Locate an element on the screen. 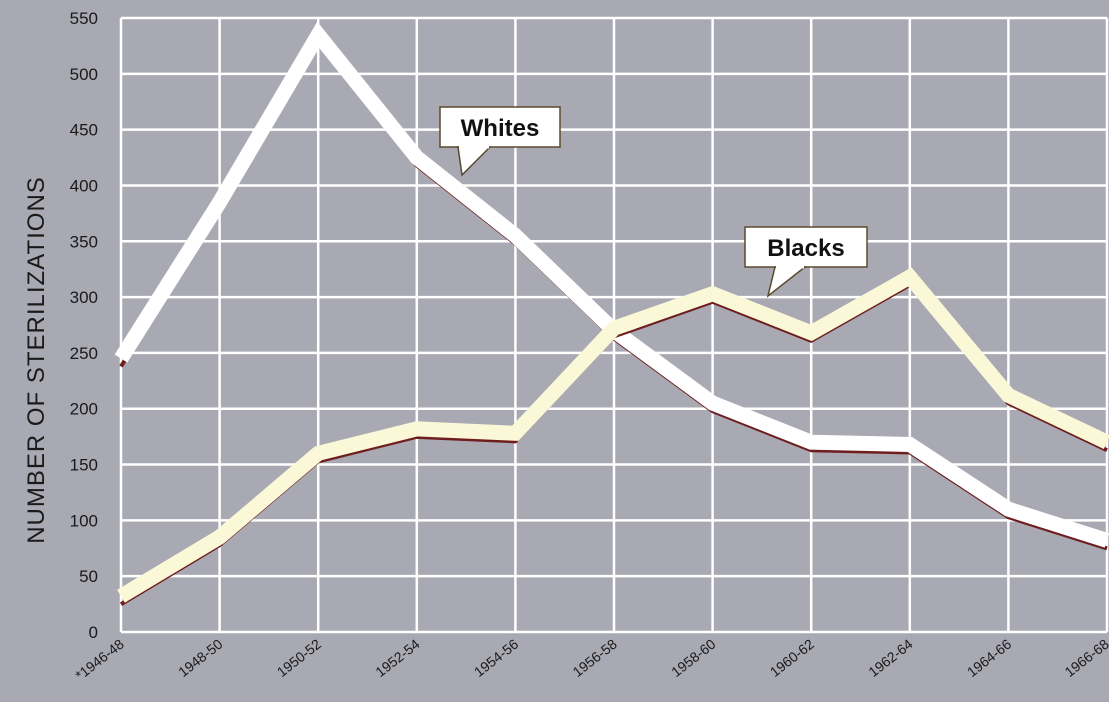 The width and height of the screenshot is (1109, 702). x-tick-label: 1948-50 is located at coordinates (200, 658).